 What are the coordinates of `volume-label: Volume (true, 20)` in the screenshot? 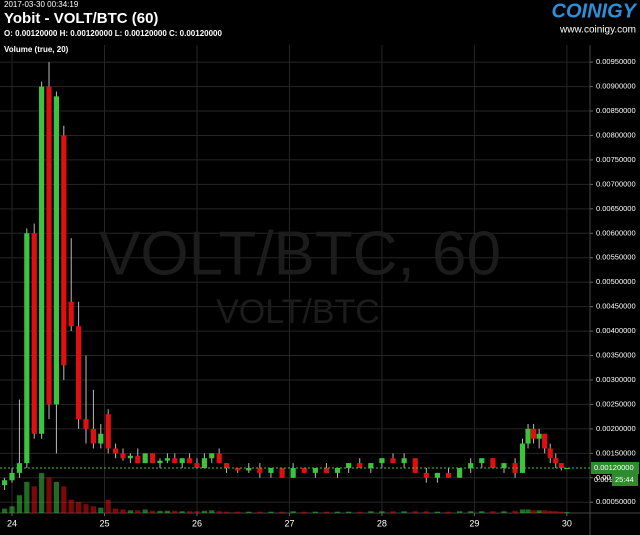 It's located at (36, 49).